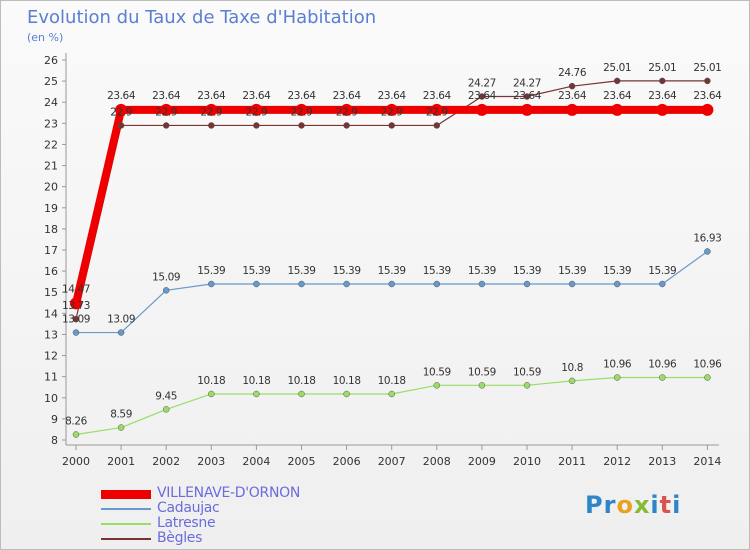 Image resolution: width=750 pixels, height=550 pixels. Describe the element at coordinates (572, 368) in the screenshot. I see `data-label: 10.8` at that location.